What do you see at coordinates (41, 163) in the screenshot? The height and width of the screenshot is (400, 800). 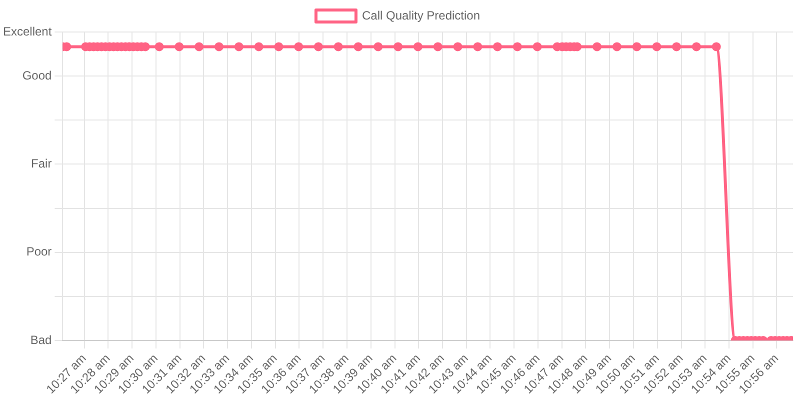 I see `category-label: Fair` at bounding box center [41, 163].